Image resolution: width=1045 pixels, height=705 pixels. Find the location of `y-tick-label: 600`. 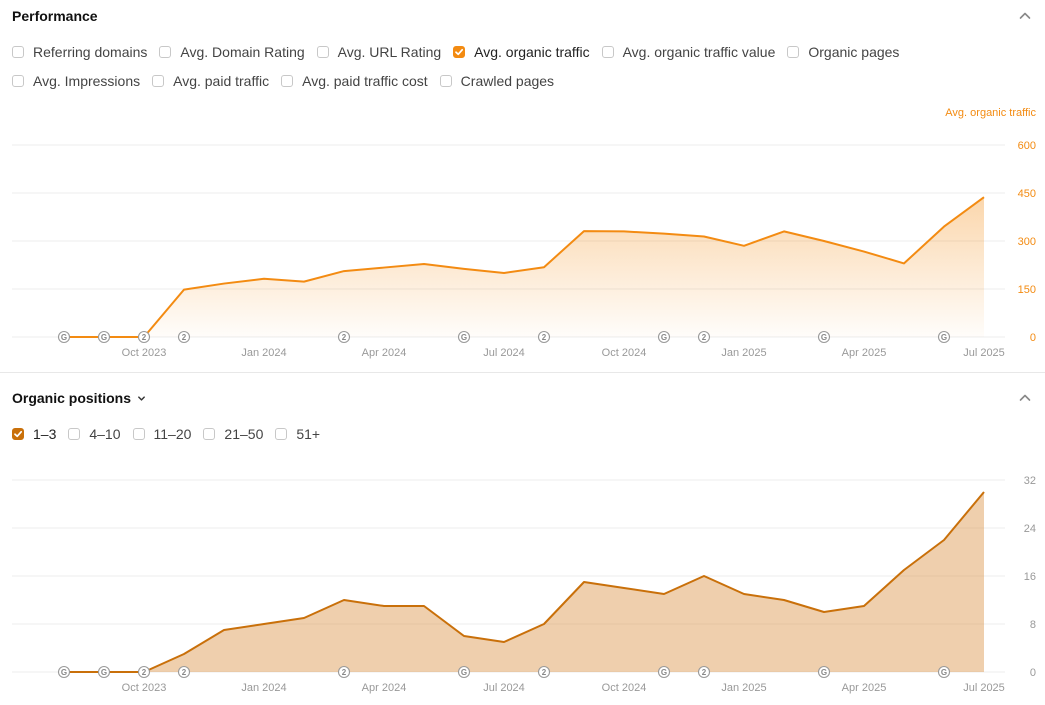

y-tick-label: 600 is located at coordinates (1027, 146).